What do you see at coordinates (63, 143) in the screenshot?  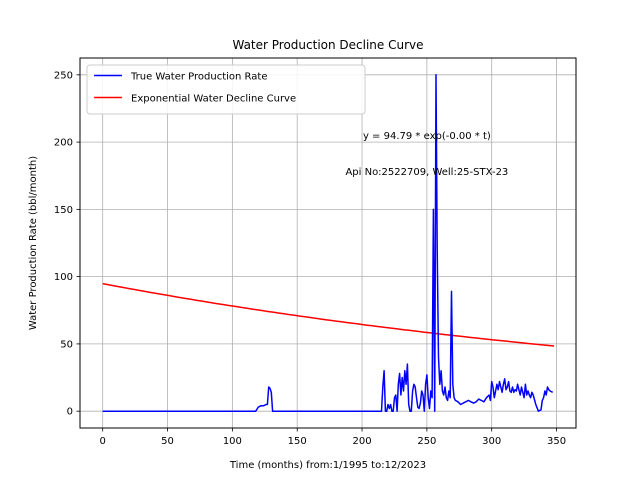 I see `y-tick-label: 200` at bounding box center [63, 143].